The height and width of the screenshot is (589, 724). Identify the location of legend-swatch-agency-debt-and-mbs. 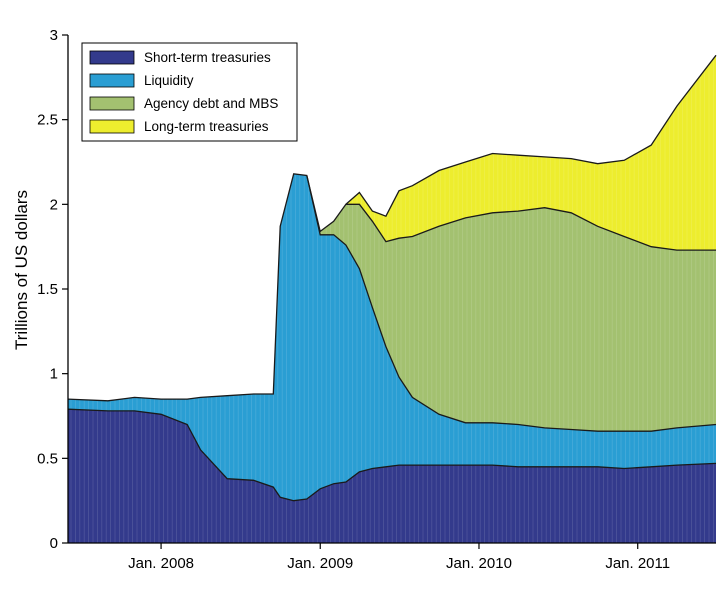
(112, 103).